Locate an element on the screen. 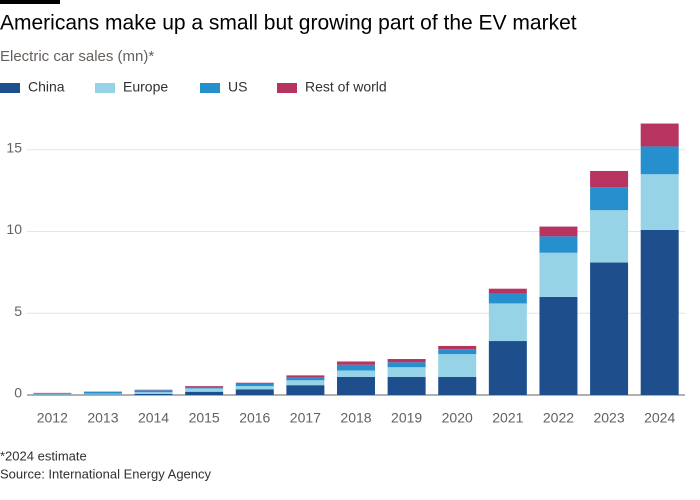  x-tick-label: 2023 is located at coordinates (608, 418).